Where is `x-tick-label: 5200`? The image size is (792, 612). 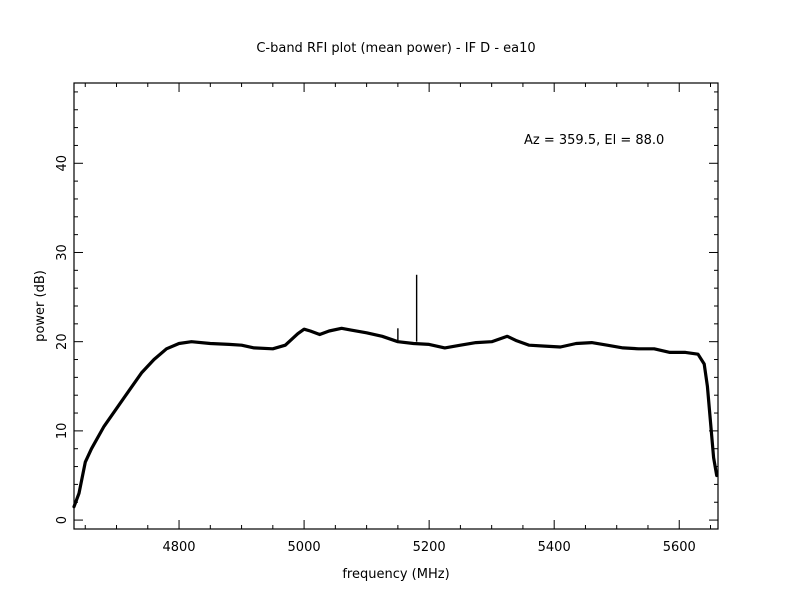 x-tick-label: 5200 is located at coordinates (429, 547).